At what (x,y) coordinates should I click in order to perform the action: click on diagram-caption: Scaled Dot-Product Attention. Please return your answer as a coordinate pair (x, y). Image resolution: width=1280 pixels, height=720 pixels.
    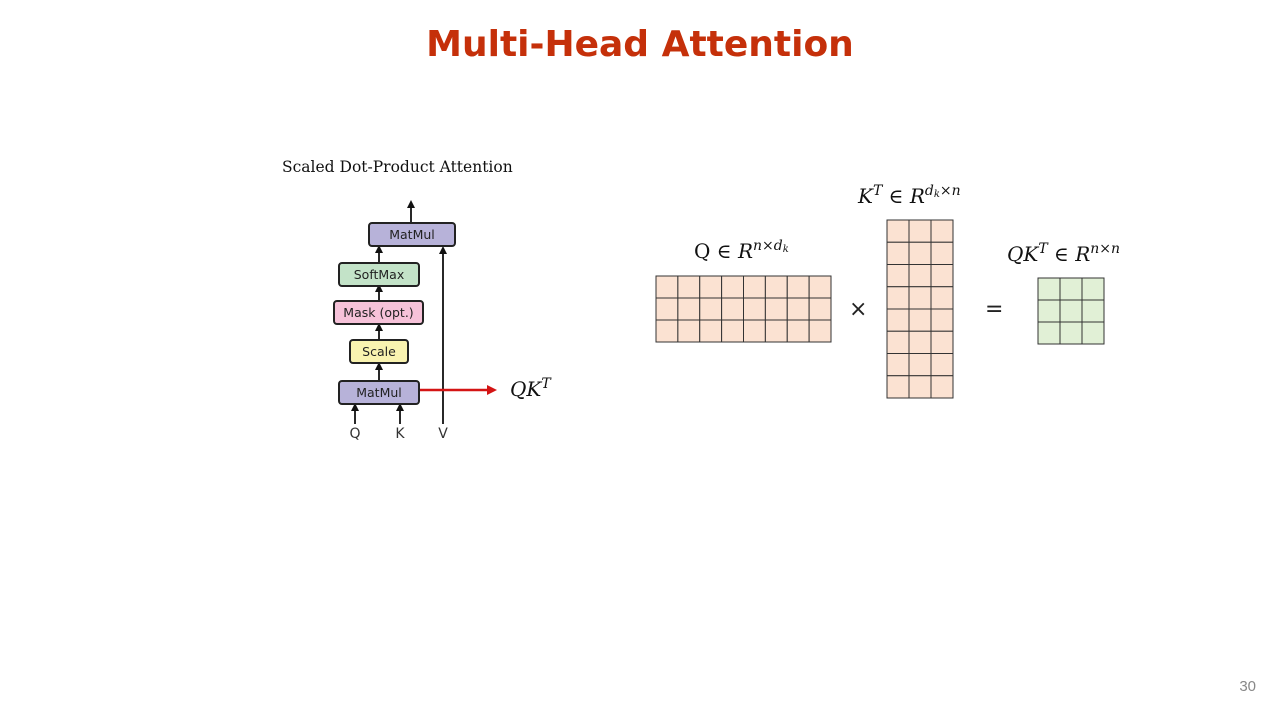
    Looking at the image, I should click on (397, 167).